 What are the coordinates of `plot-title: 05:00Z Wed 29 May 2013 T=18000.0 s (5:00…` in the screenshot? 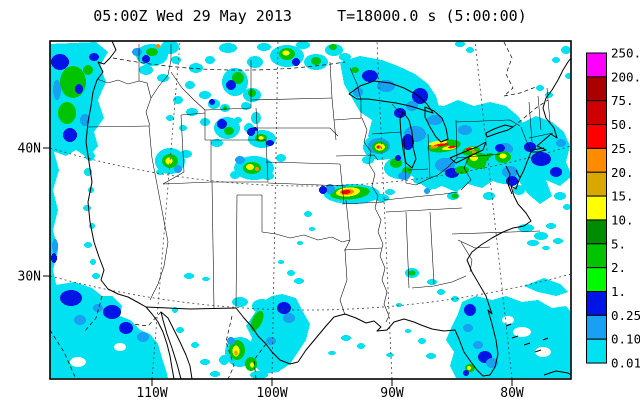 It's located at (310, 16).